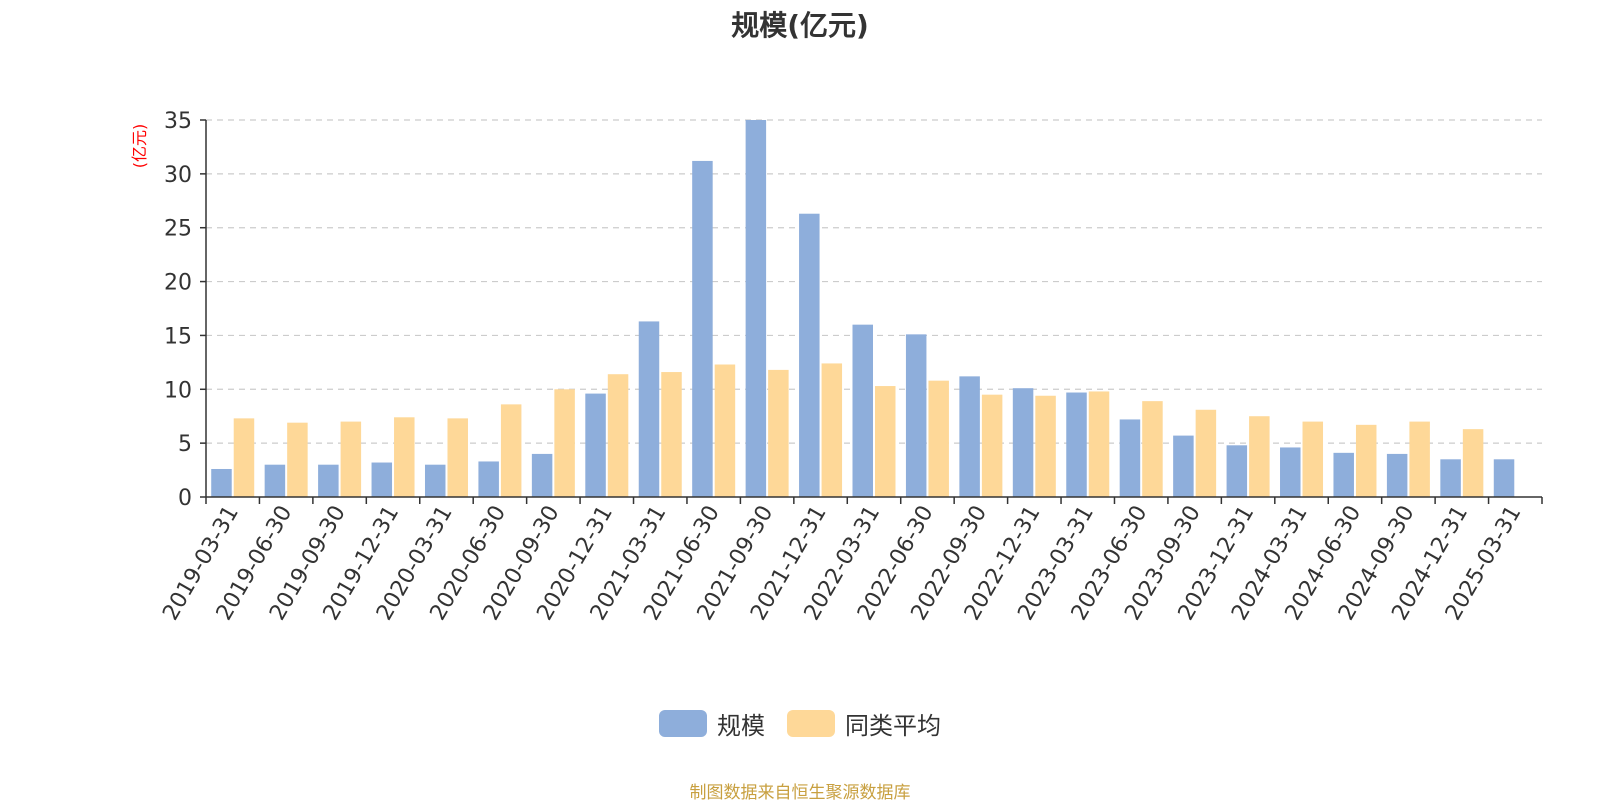 The image size is (1600, 803). Describe the element at coordinates (139, 146) in the screenshot. I see `y-axis-label: (亿元)` at that location.